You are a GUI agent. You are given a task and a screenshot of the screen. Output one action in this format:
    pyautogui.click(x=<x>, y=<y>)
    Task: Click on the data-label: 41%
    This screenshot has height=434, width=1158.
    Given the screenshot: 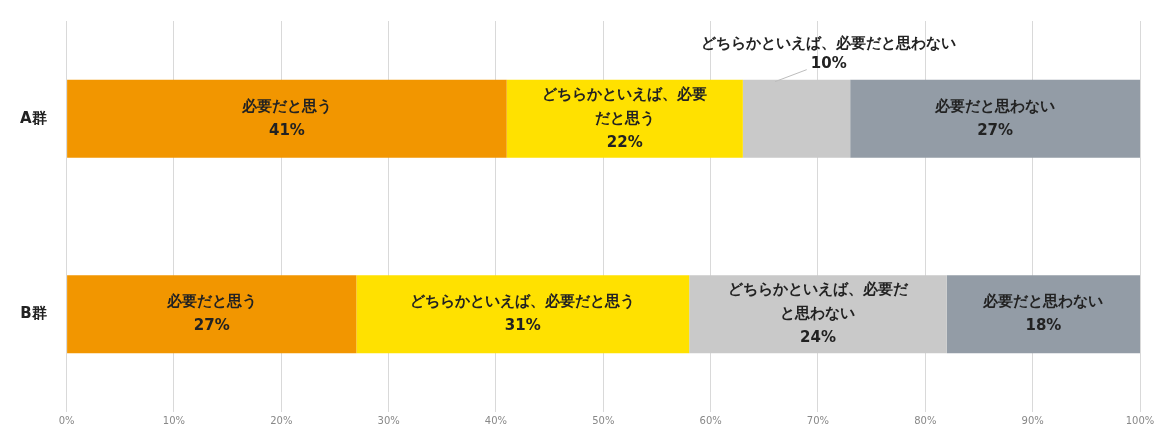 What is the action you would take?
    pyautogui.click(x=286, y=129)
    